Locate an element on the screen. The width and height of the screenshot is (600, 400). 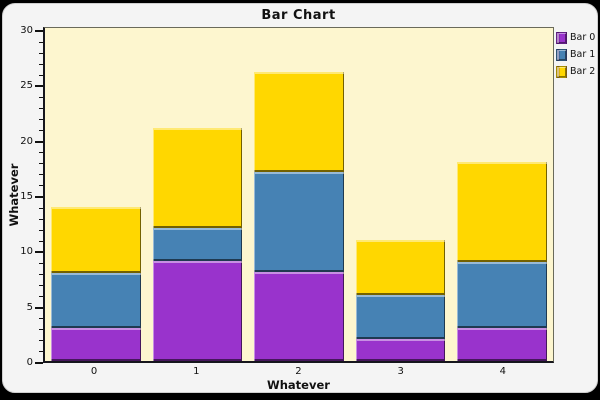
x-axis-tick-label: 0 is located at coordinates (94, 371).